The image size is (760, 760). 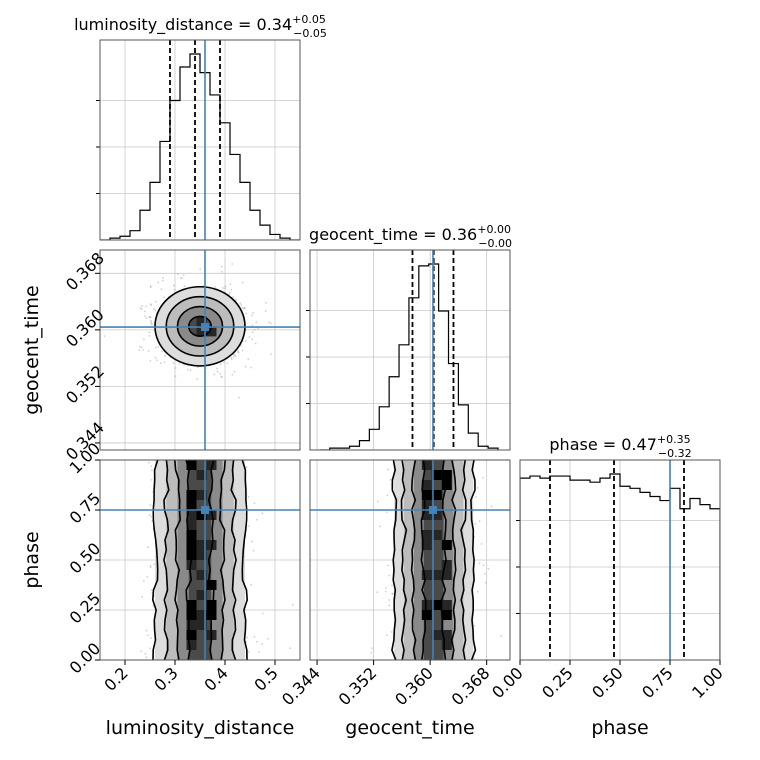 What do you see at coordinates (675, 453) in the screenshot?
I see `title-minus-phase: −0.32` at bounding box center [675, 453].